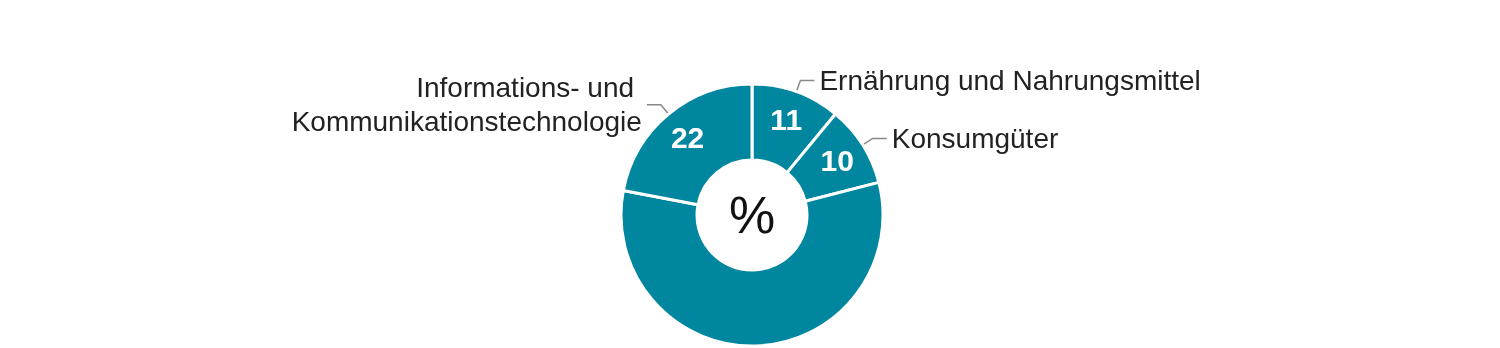  What do you see at coordinates (837, 161) in the screenshot?
I see `data-label: 10` at bounding box center [837, 161].